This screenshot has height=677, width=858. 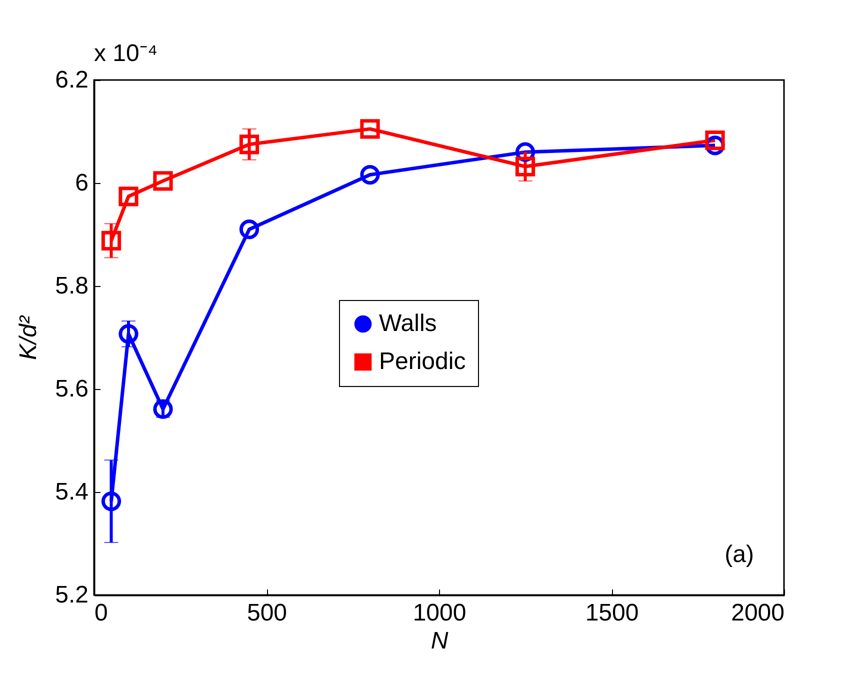 What do you see at coordinates (71, 286) in the screenshot?
I see `y-tick-label: 5.8` at bounding box center [71, 286].